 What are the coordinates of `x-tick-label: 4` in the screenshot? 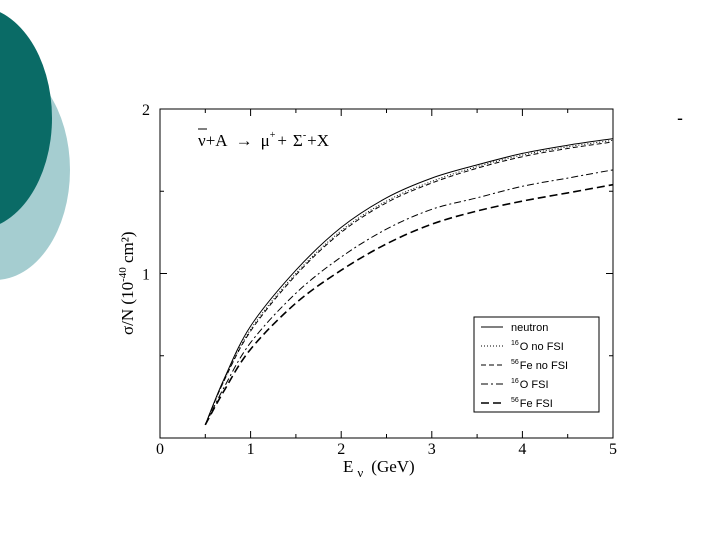 It's located at (522, 449).